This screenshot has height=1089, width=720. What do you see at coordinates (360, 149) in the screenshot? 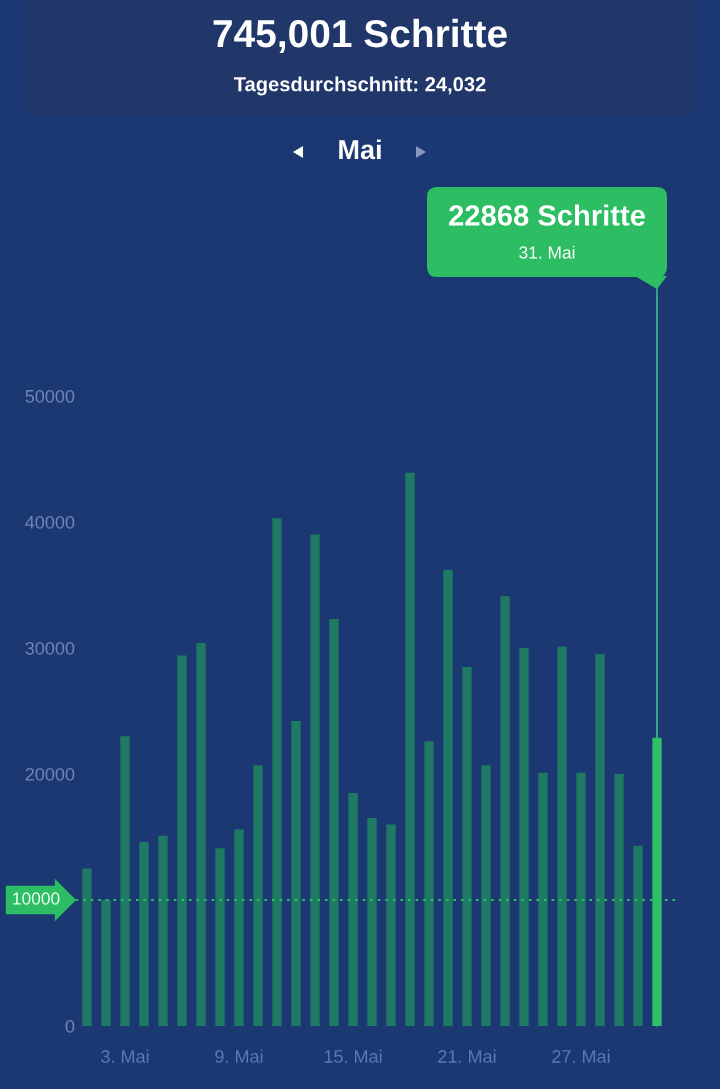
I see `text: Mai` at bounding box center [360, 149].